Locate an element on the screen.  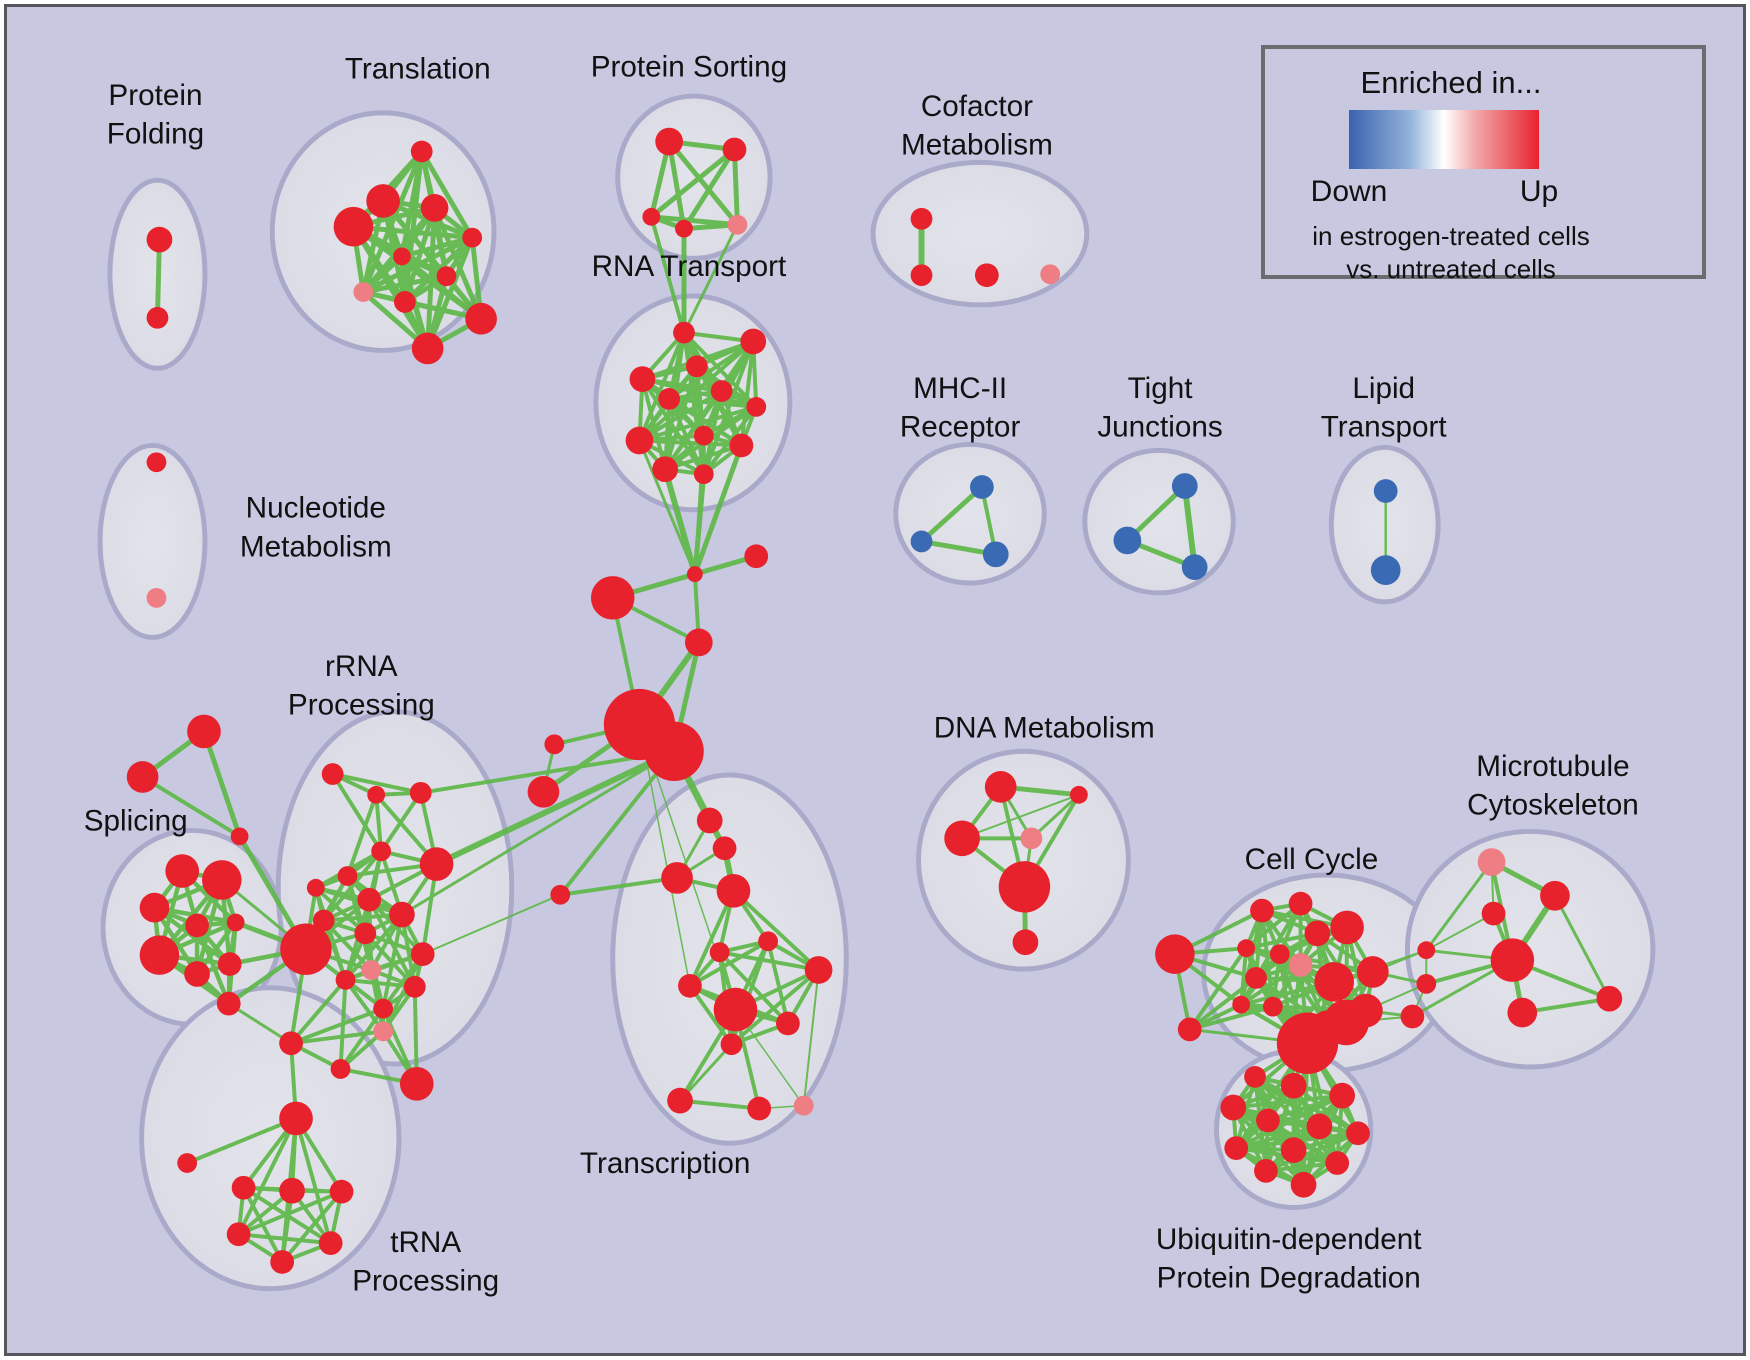
node-t14 is located at coordinates (759, 1108).